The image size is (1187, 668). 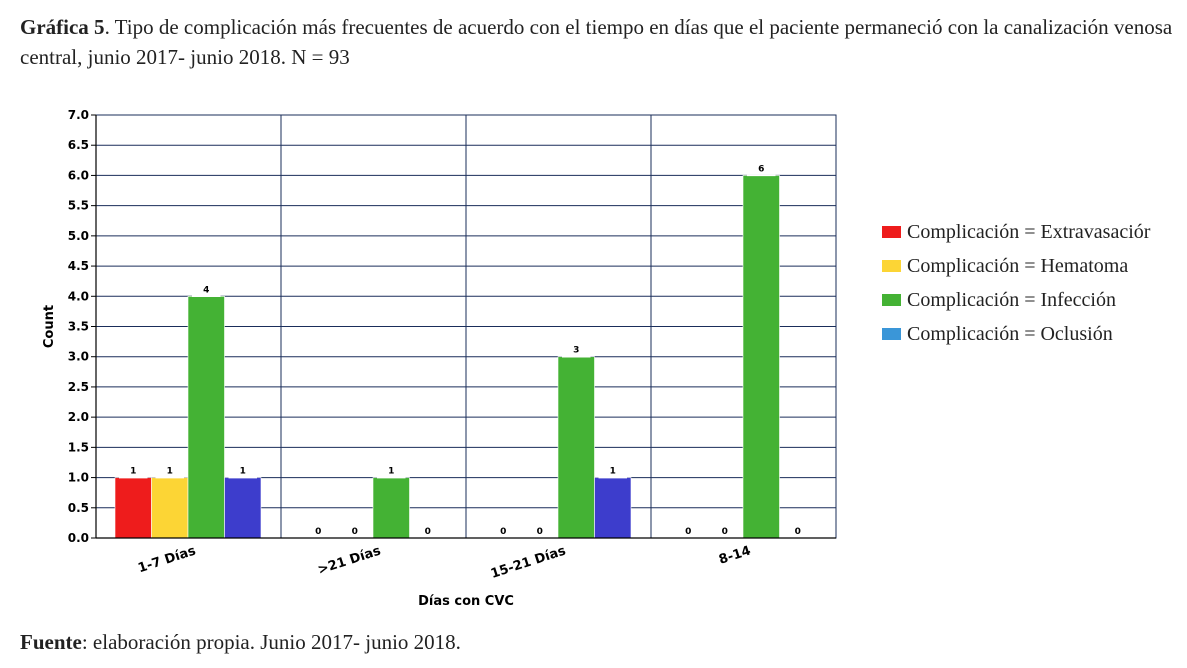 I want to click on x-tick-label: 8-14, so click(x=735, y=556).